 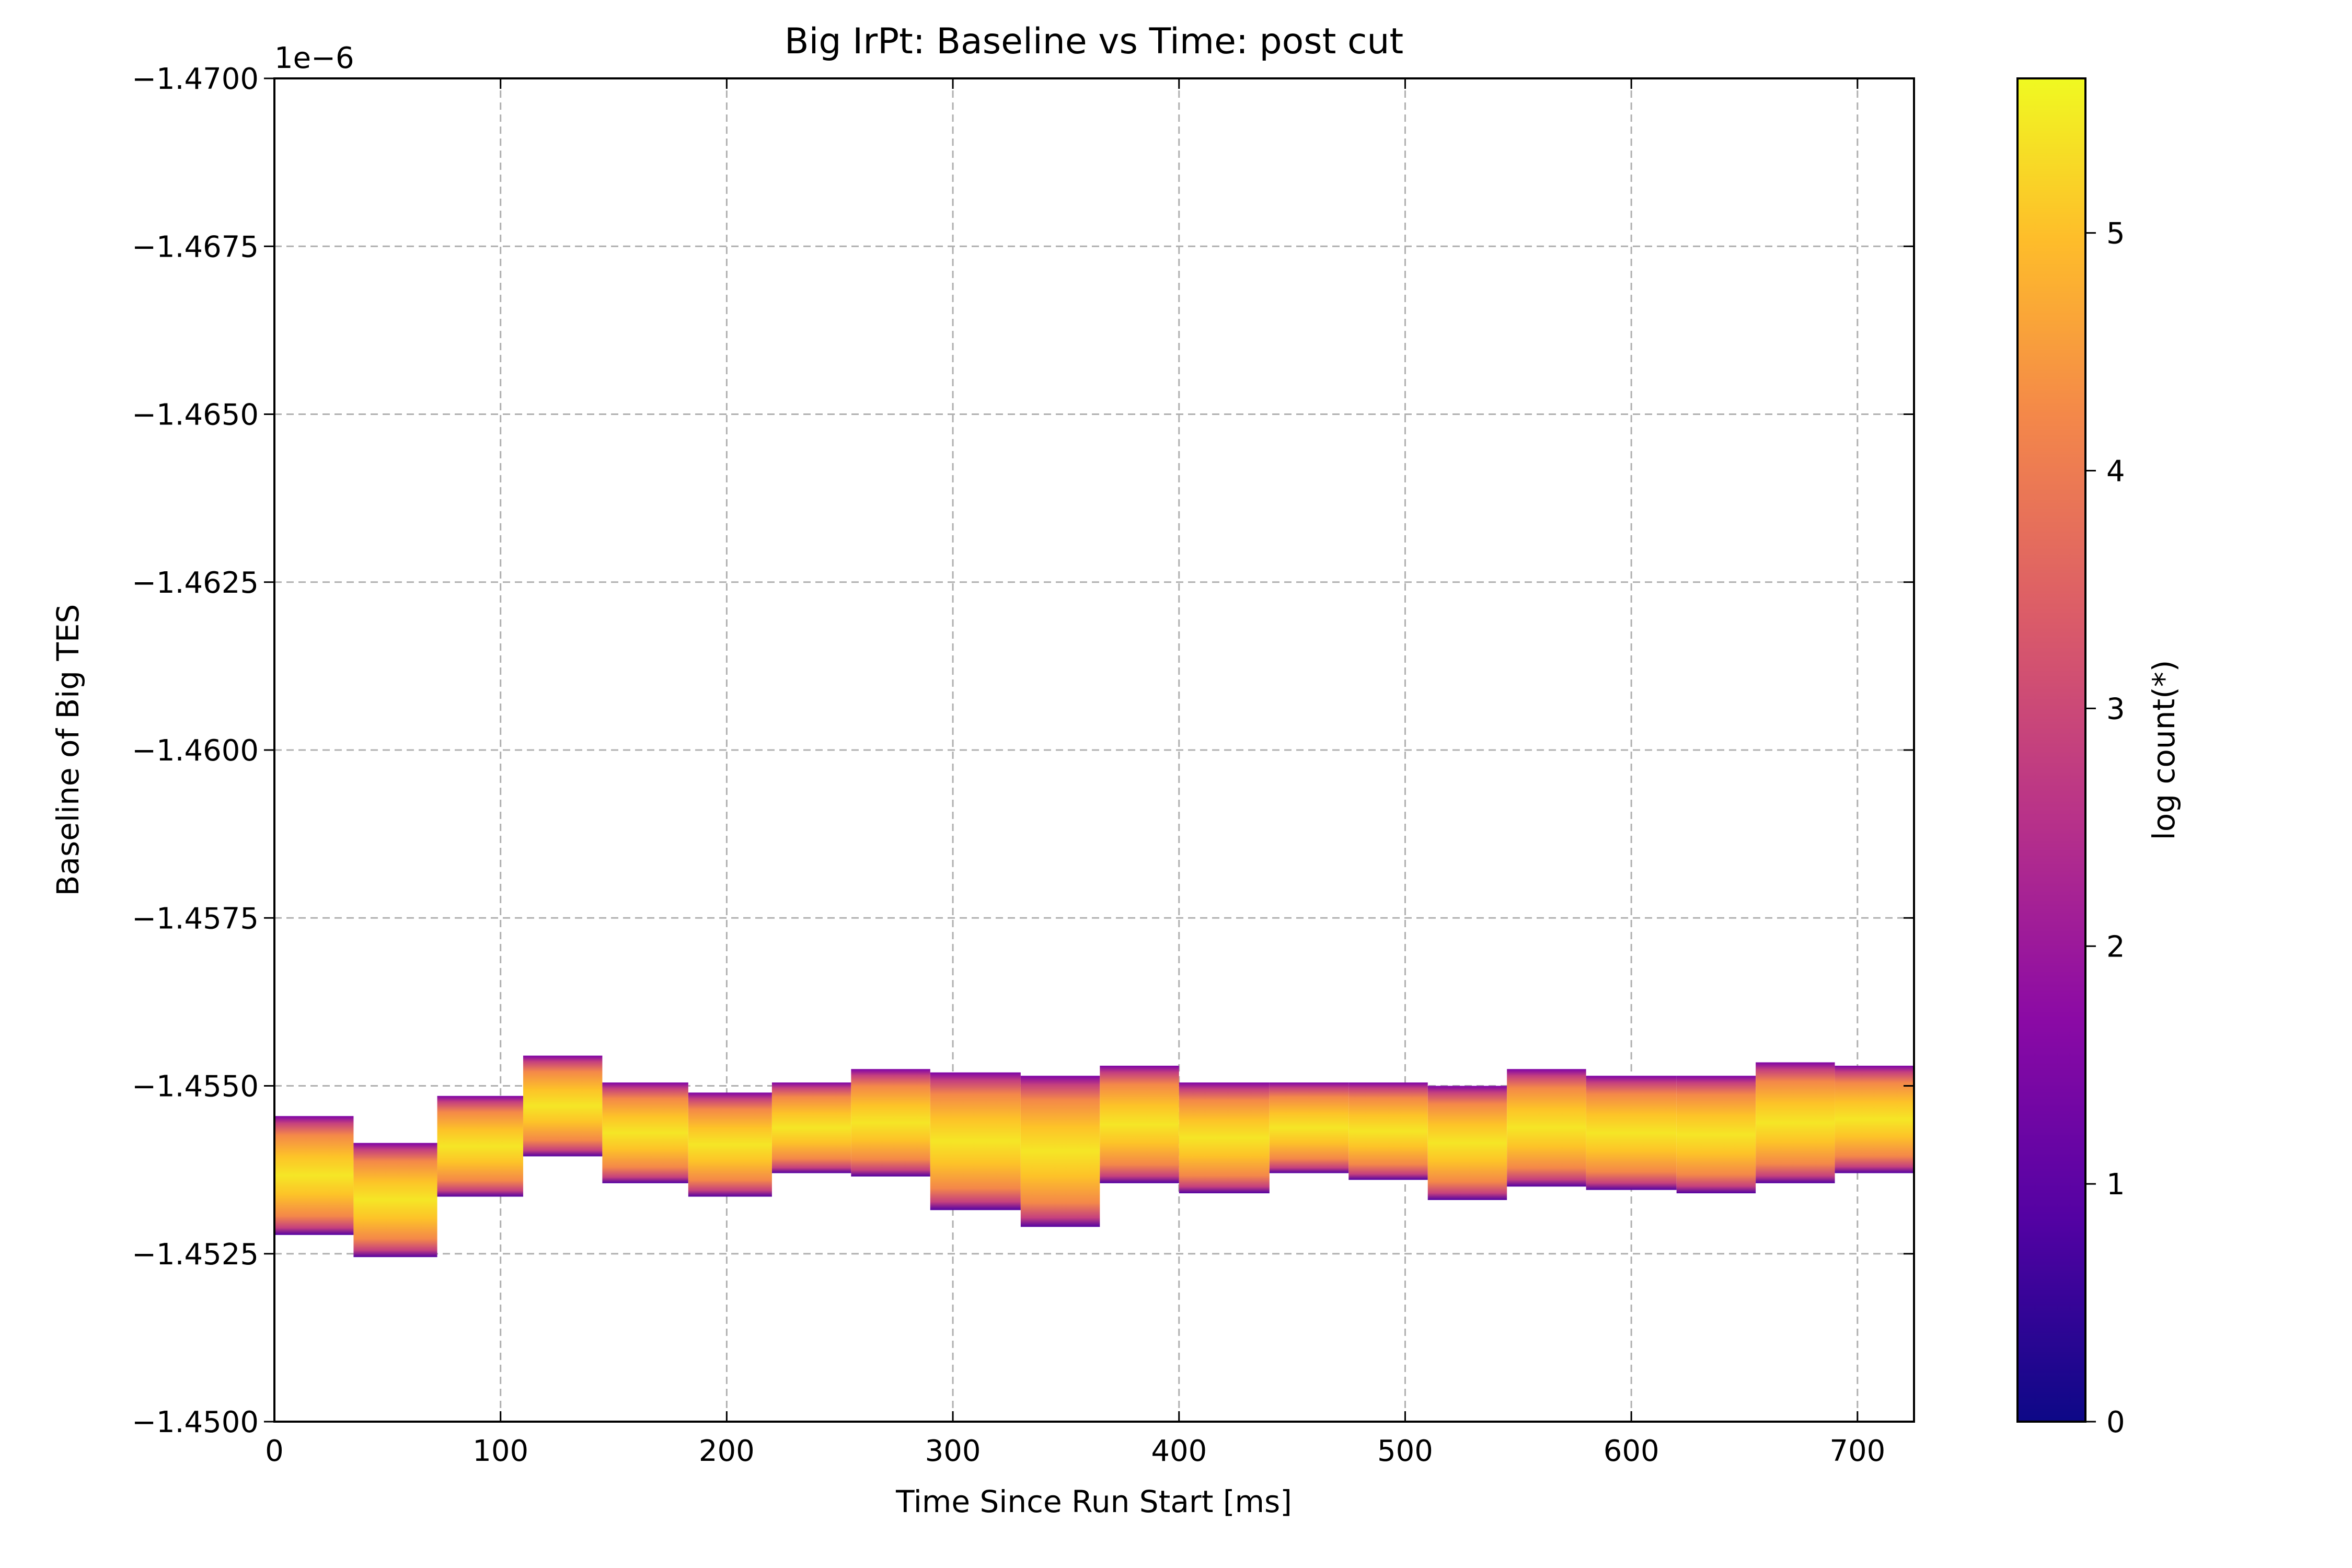 What do you see at coordinates (1405, 1451) in the screenshot?
I see `x-tick-label: 500` at bounding box center [1405, 1451].